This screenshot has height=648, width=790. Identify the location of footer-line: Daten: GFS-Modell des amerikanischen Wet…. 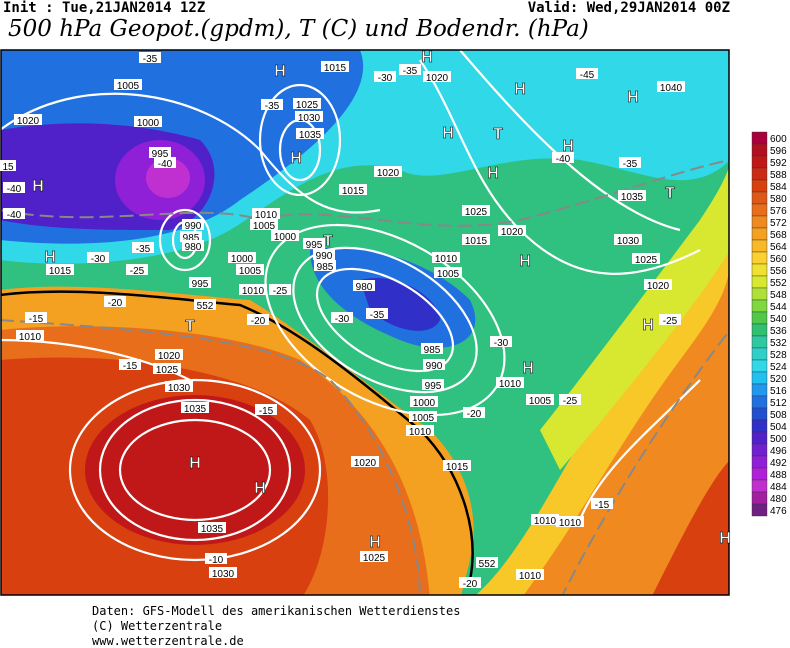
(276, 611).